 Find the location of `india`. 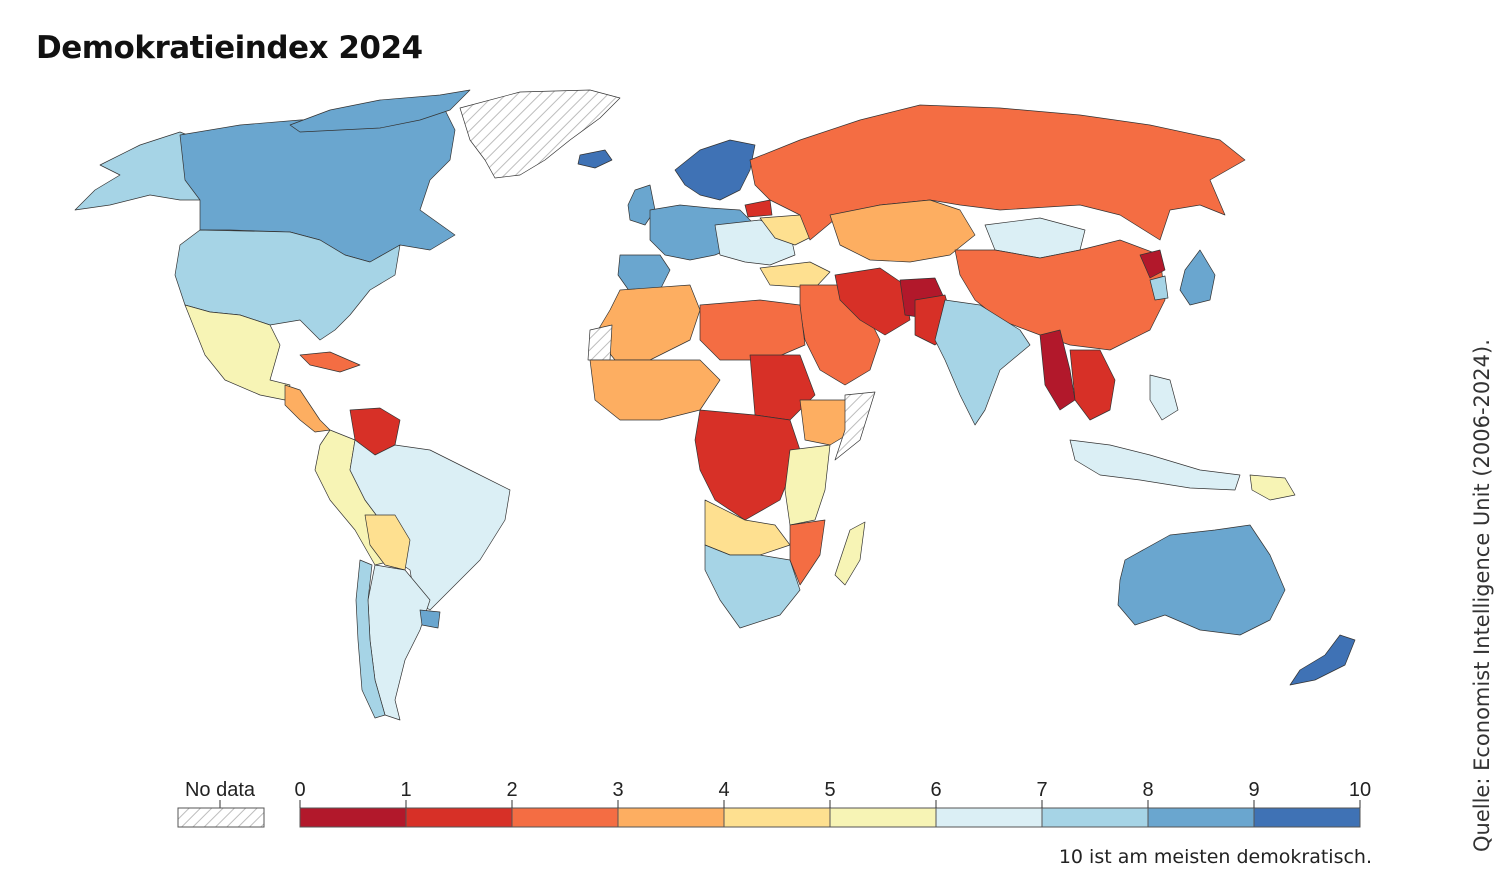

india is located at coordinates (982, 362).